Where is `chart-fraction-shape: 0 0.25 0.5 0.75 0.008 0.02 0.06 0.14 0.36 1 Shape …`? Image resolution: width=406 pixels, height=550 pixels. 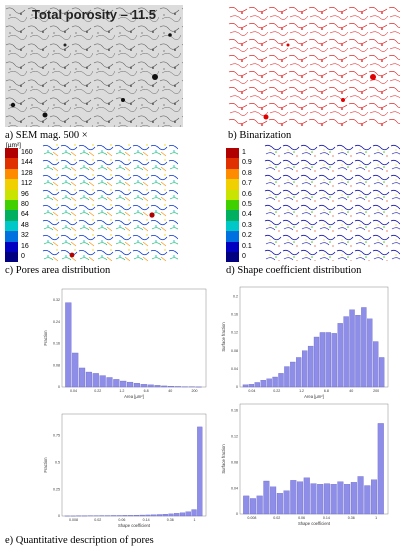
chart-fraction-shape: 0 0.25 0.5 0.75 0.008 0.02 0.06 0.14 0.36 1 Shape … is located at coordinates (125, 470).